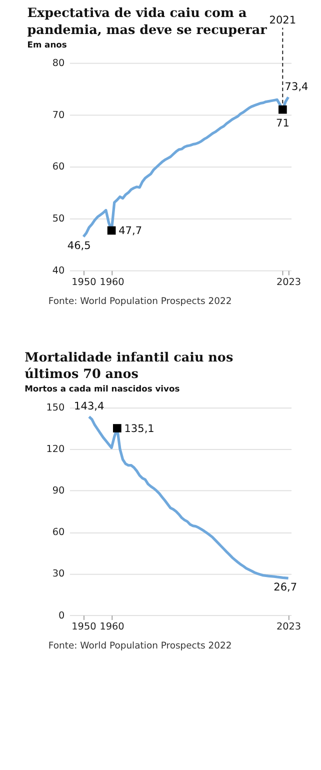  I want to click on chart-title: Expectativa de vida caiu com a pandemia, mas deve se recuperar, so click(147, 22).